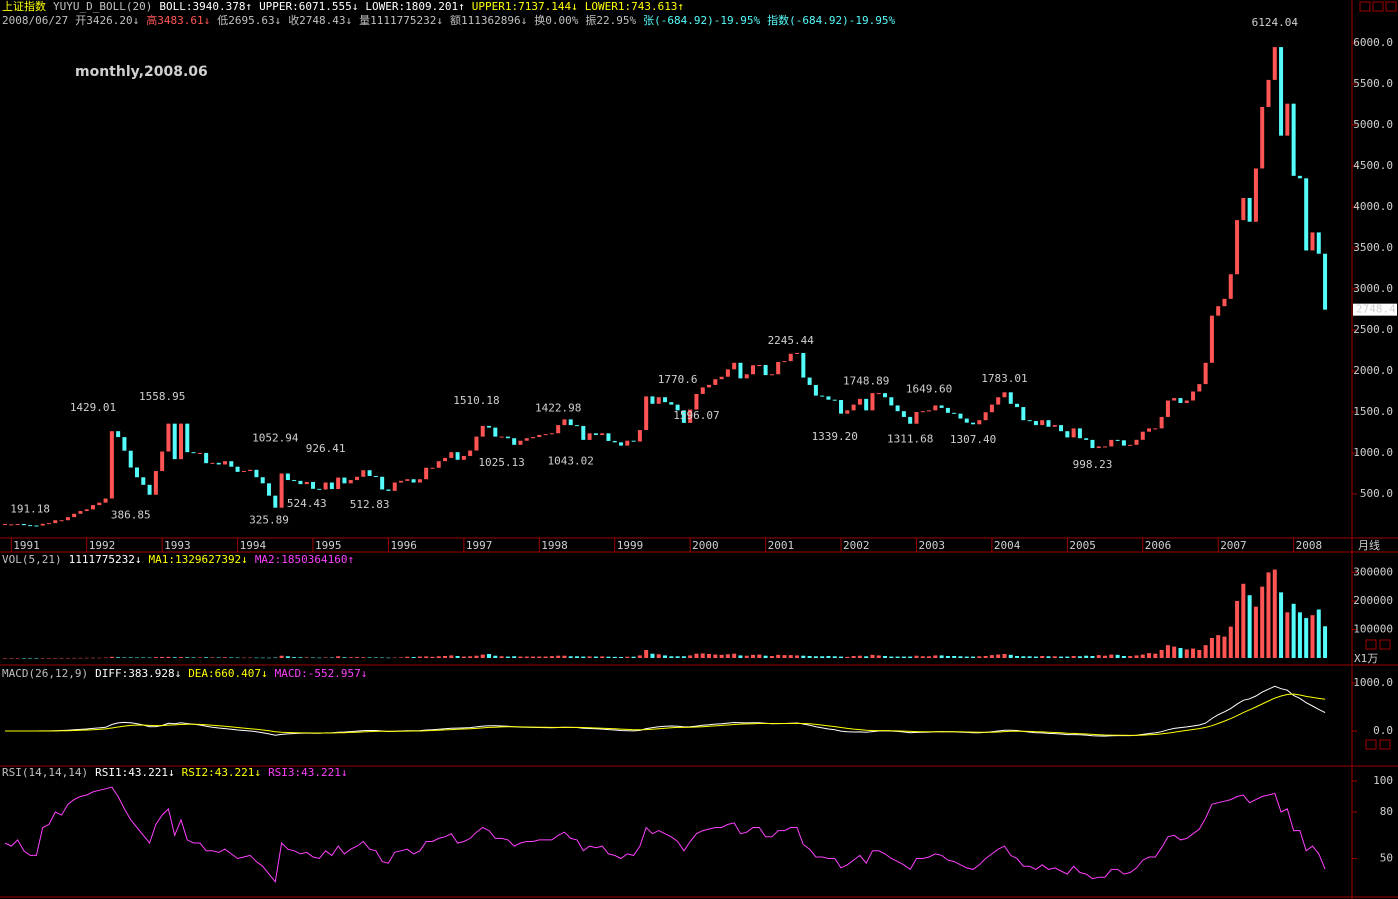  What do you see at coordinates (45, 772) in the screenshot?
I see `legend-item: RSI(14,14,14)` at bounding box center [45, 772].